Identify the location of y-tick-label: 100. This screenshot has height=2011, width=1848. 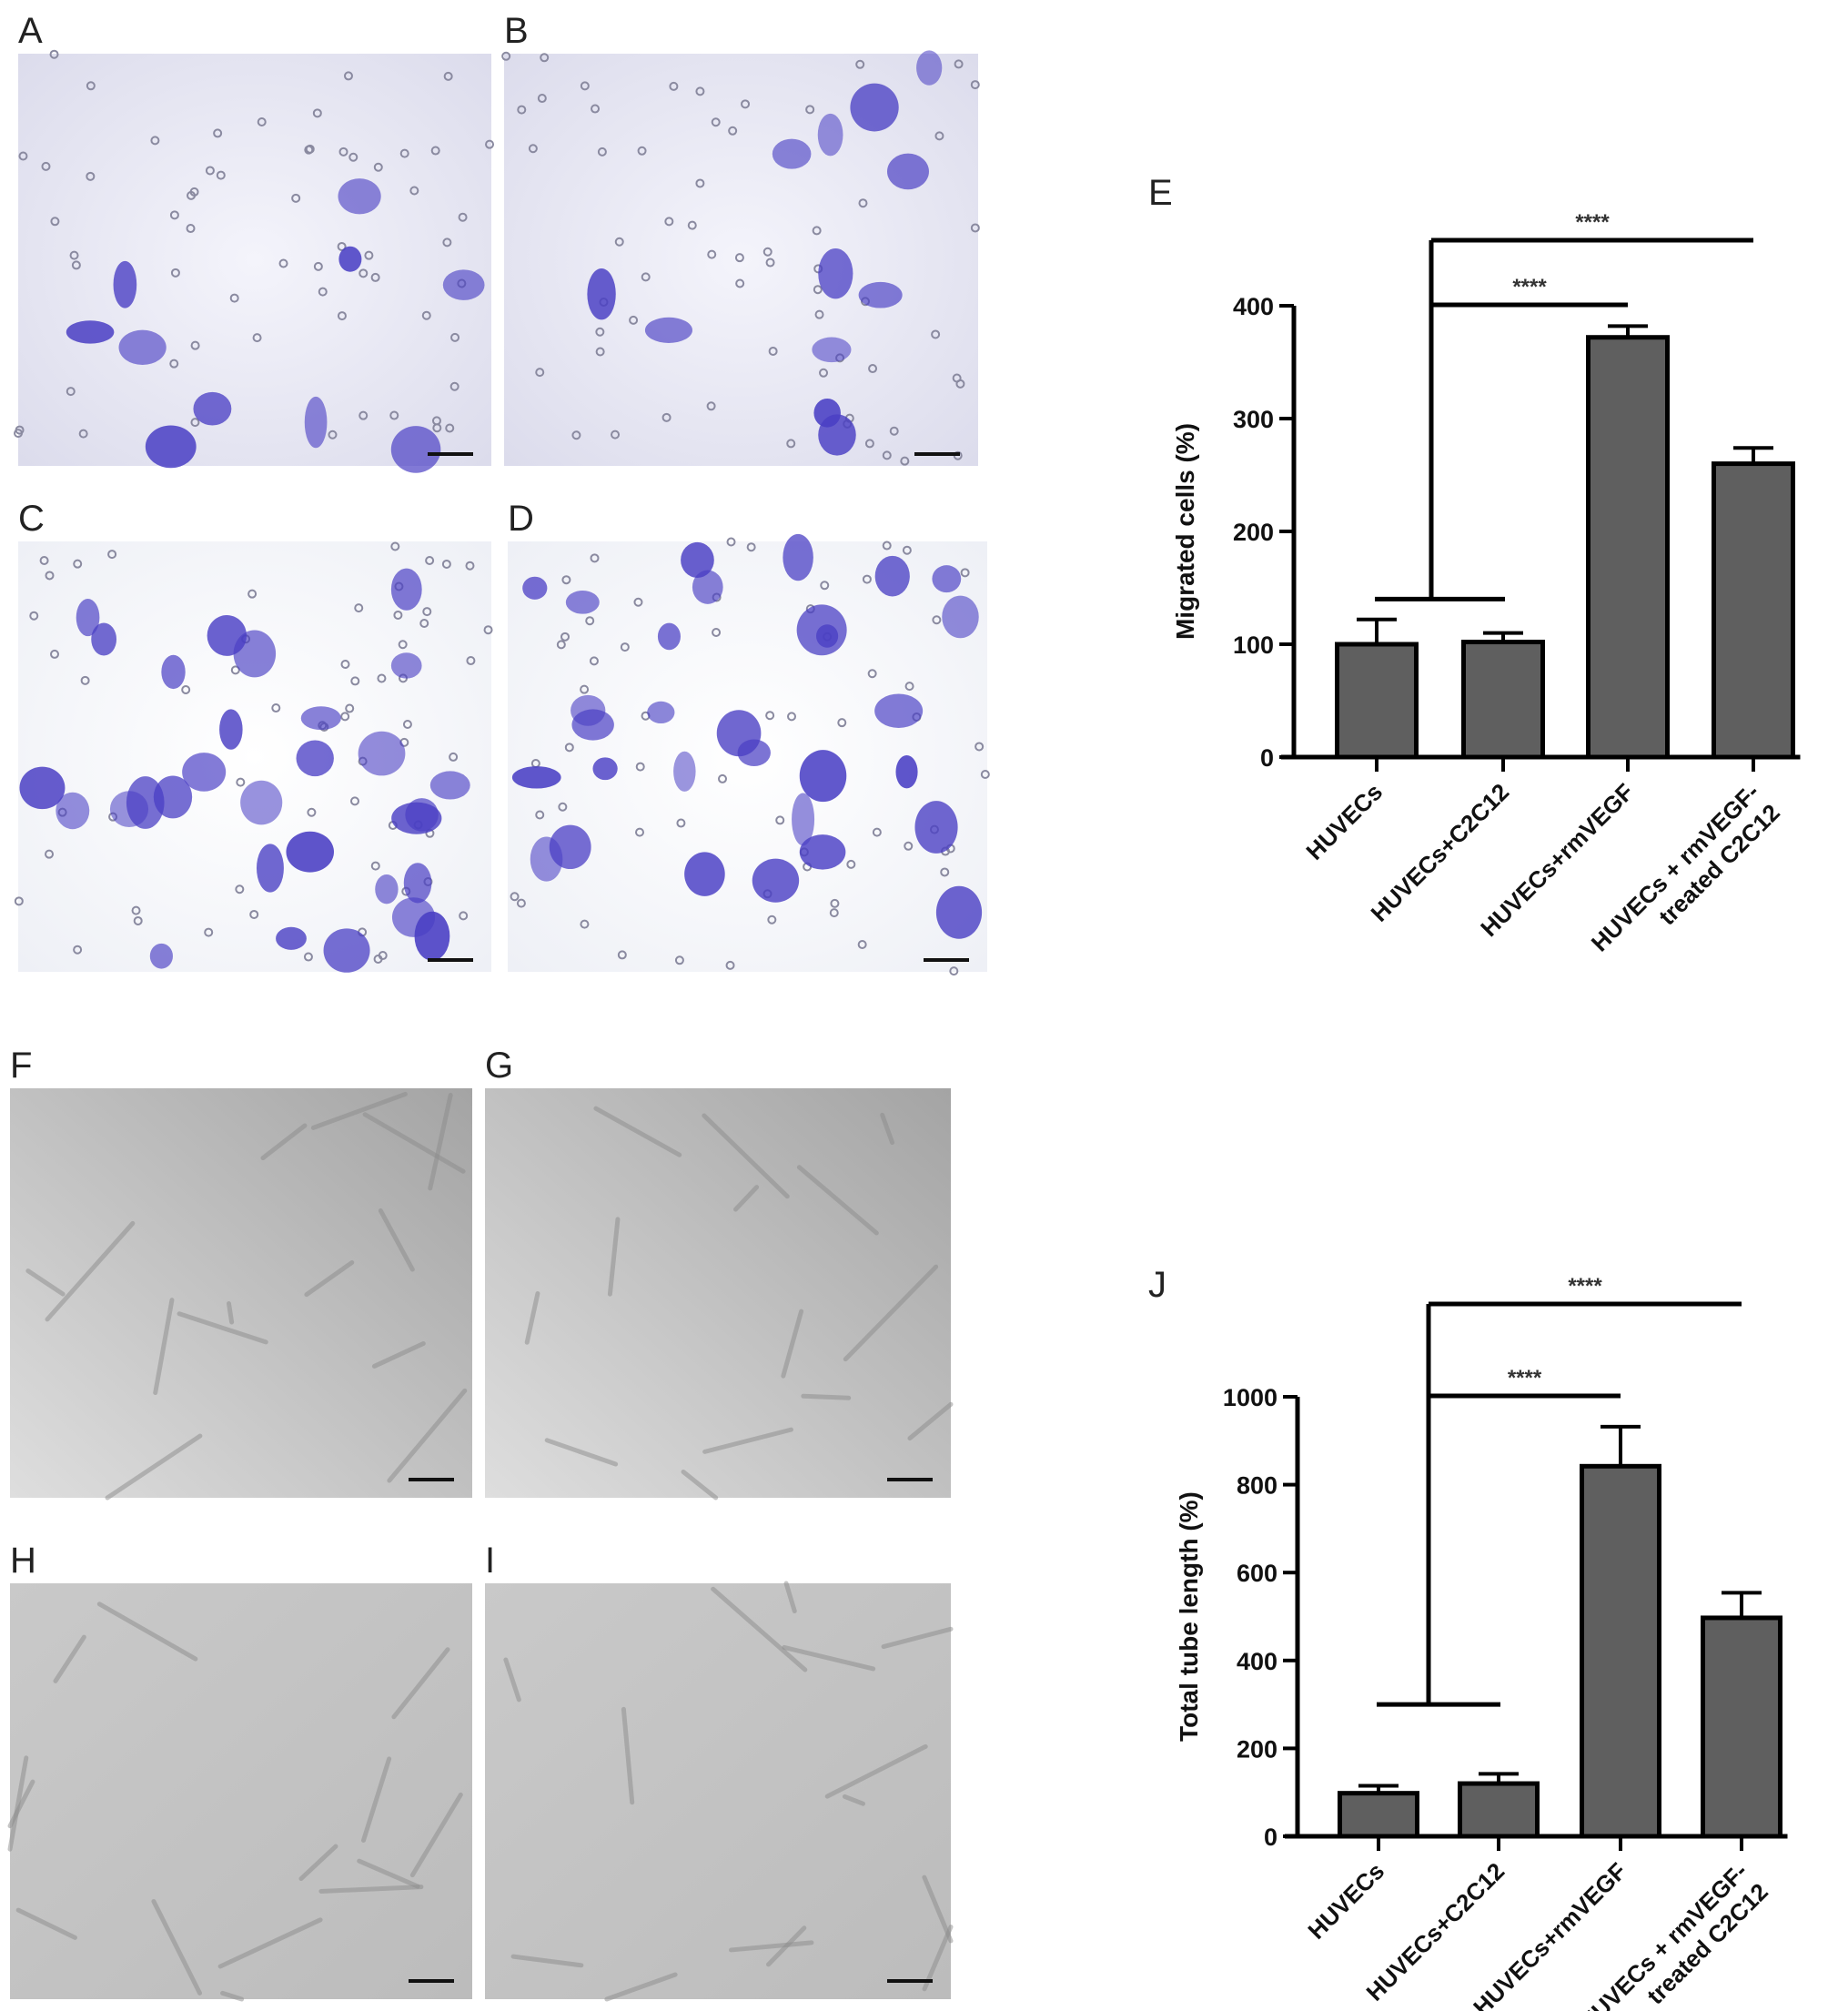
(1254, 645).